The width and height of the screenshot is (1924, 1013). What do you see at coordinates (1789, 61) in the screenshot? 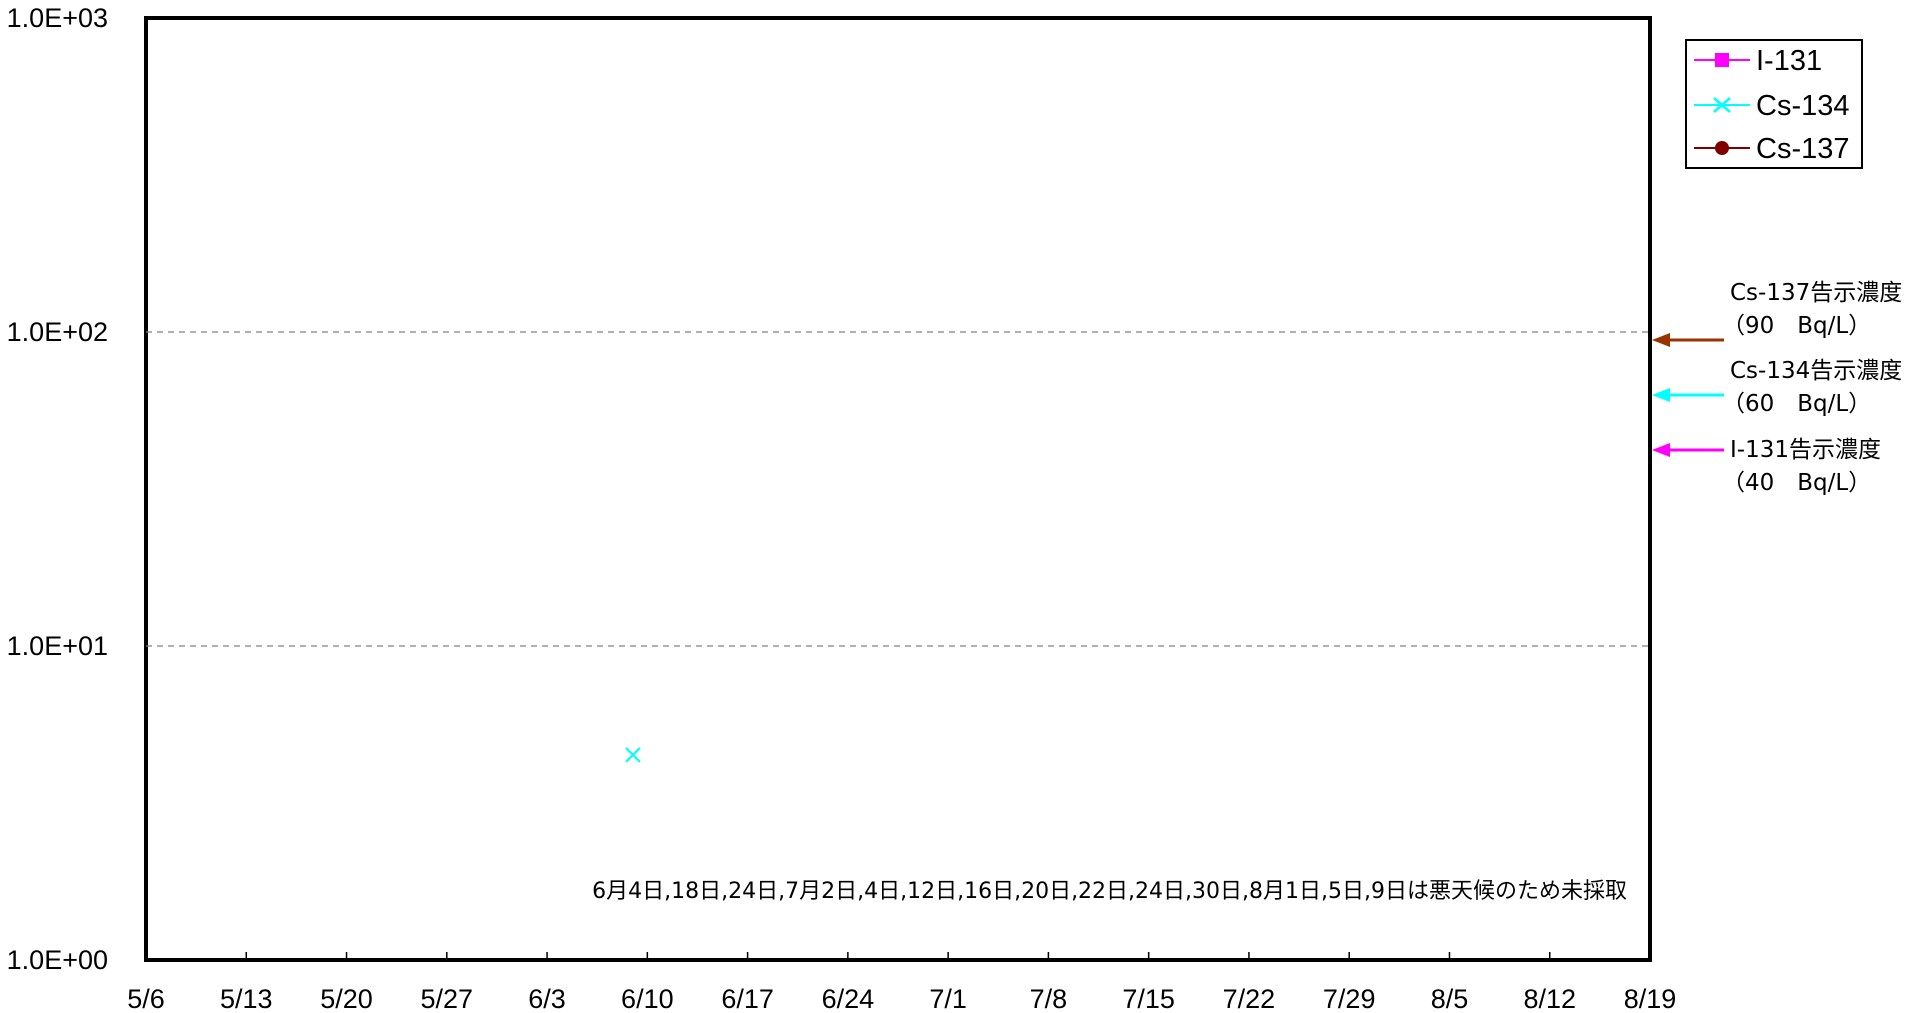
I see `legend-label-i131: I-131` at bounding box center [1789, 61].